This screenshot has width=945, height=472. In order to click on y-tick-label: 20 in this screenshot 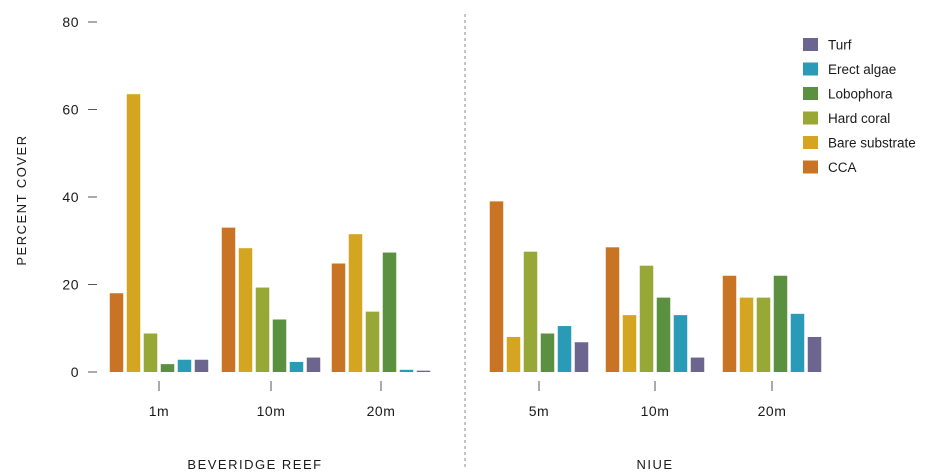, I will do `click(70, 285)`.